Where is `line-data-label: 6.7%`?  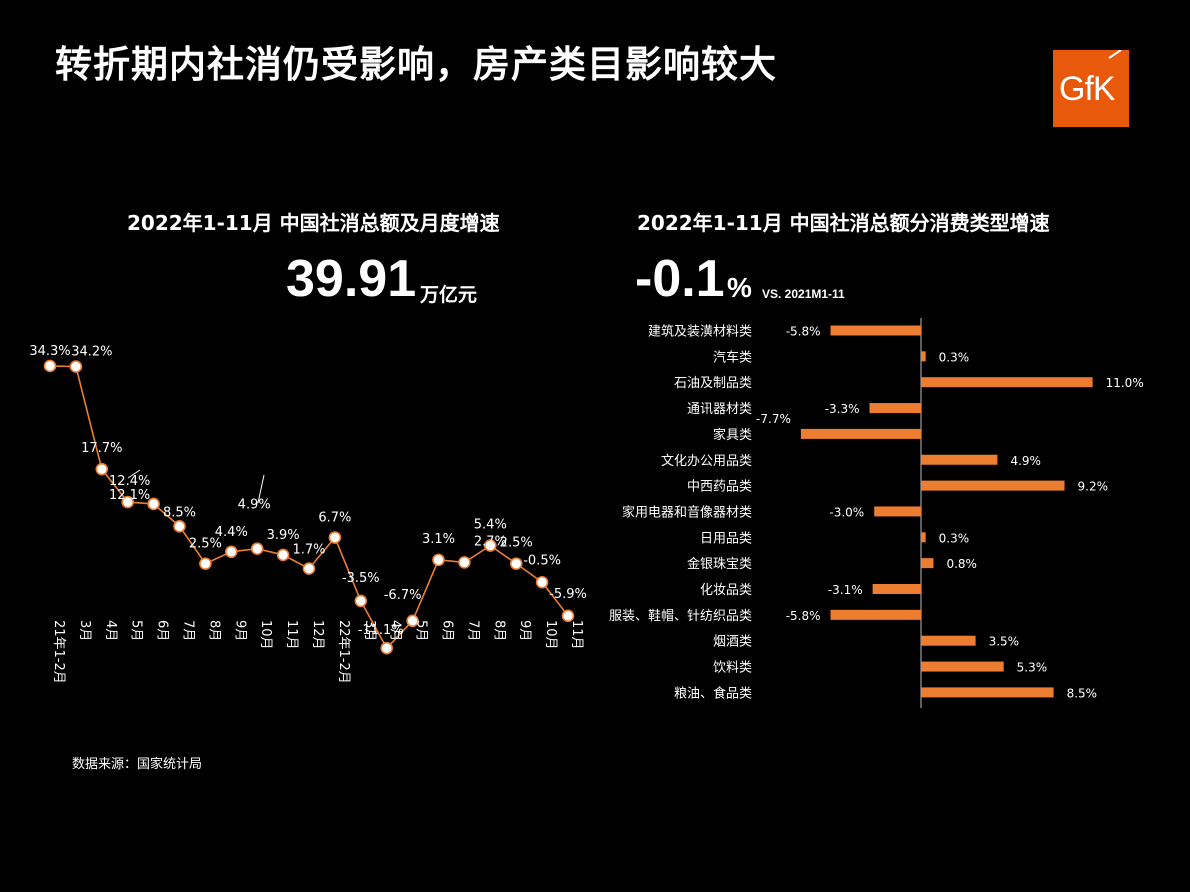 line-data-label: 6.7% is located at coordinates (334, 518).